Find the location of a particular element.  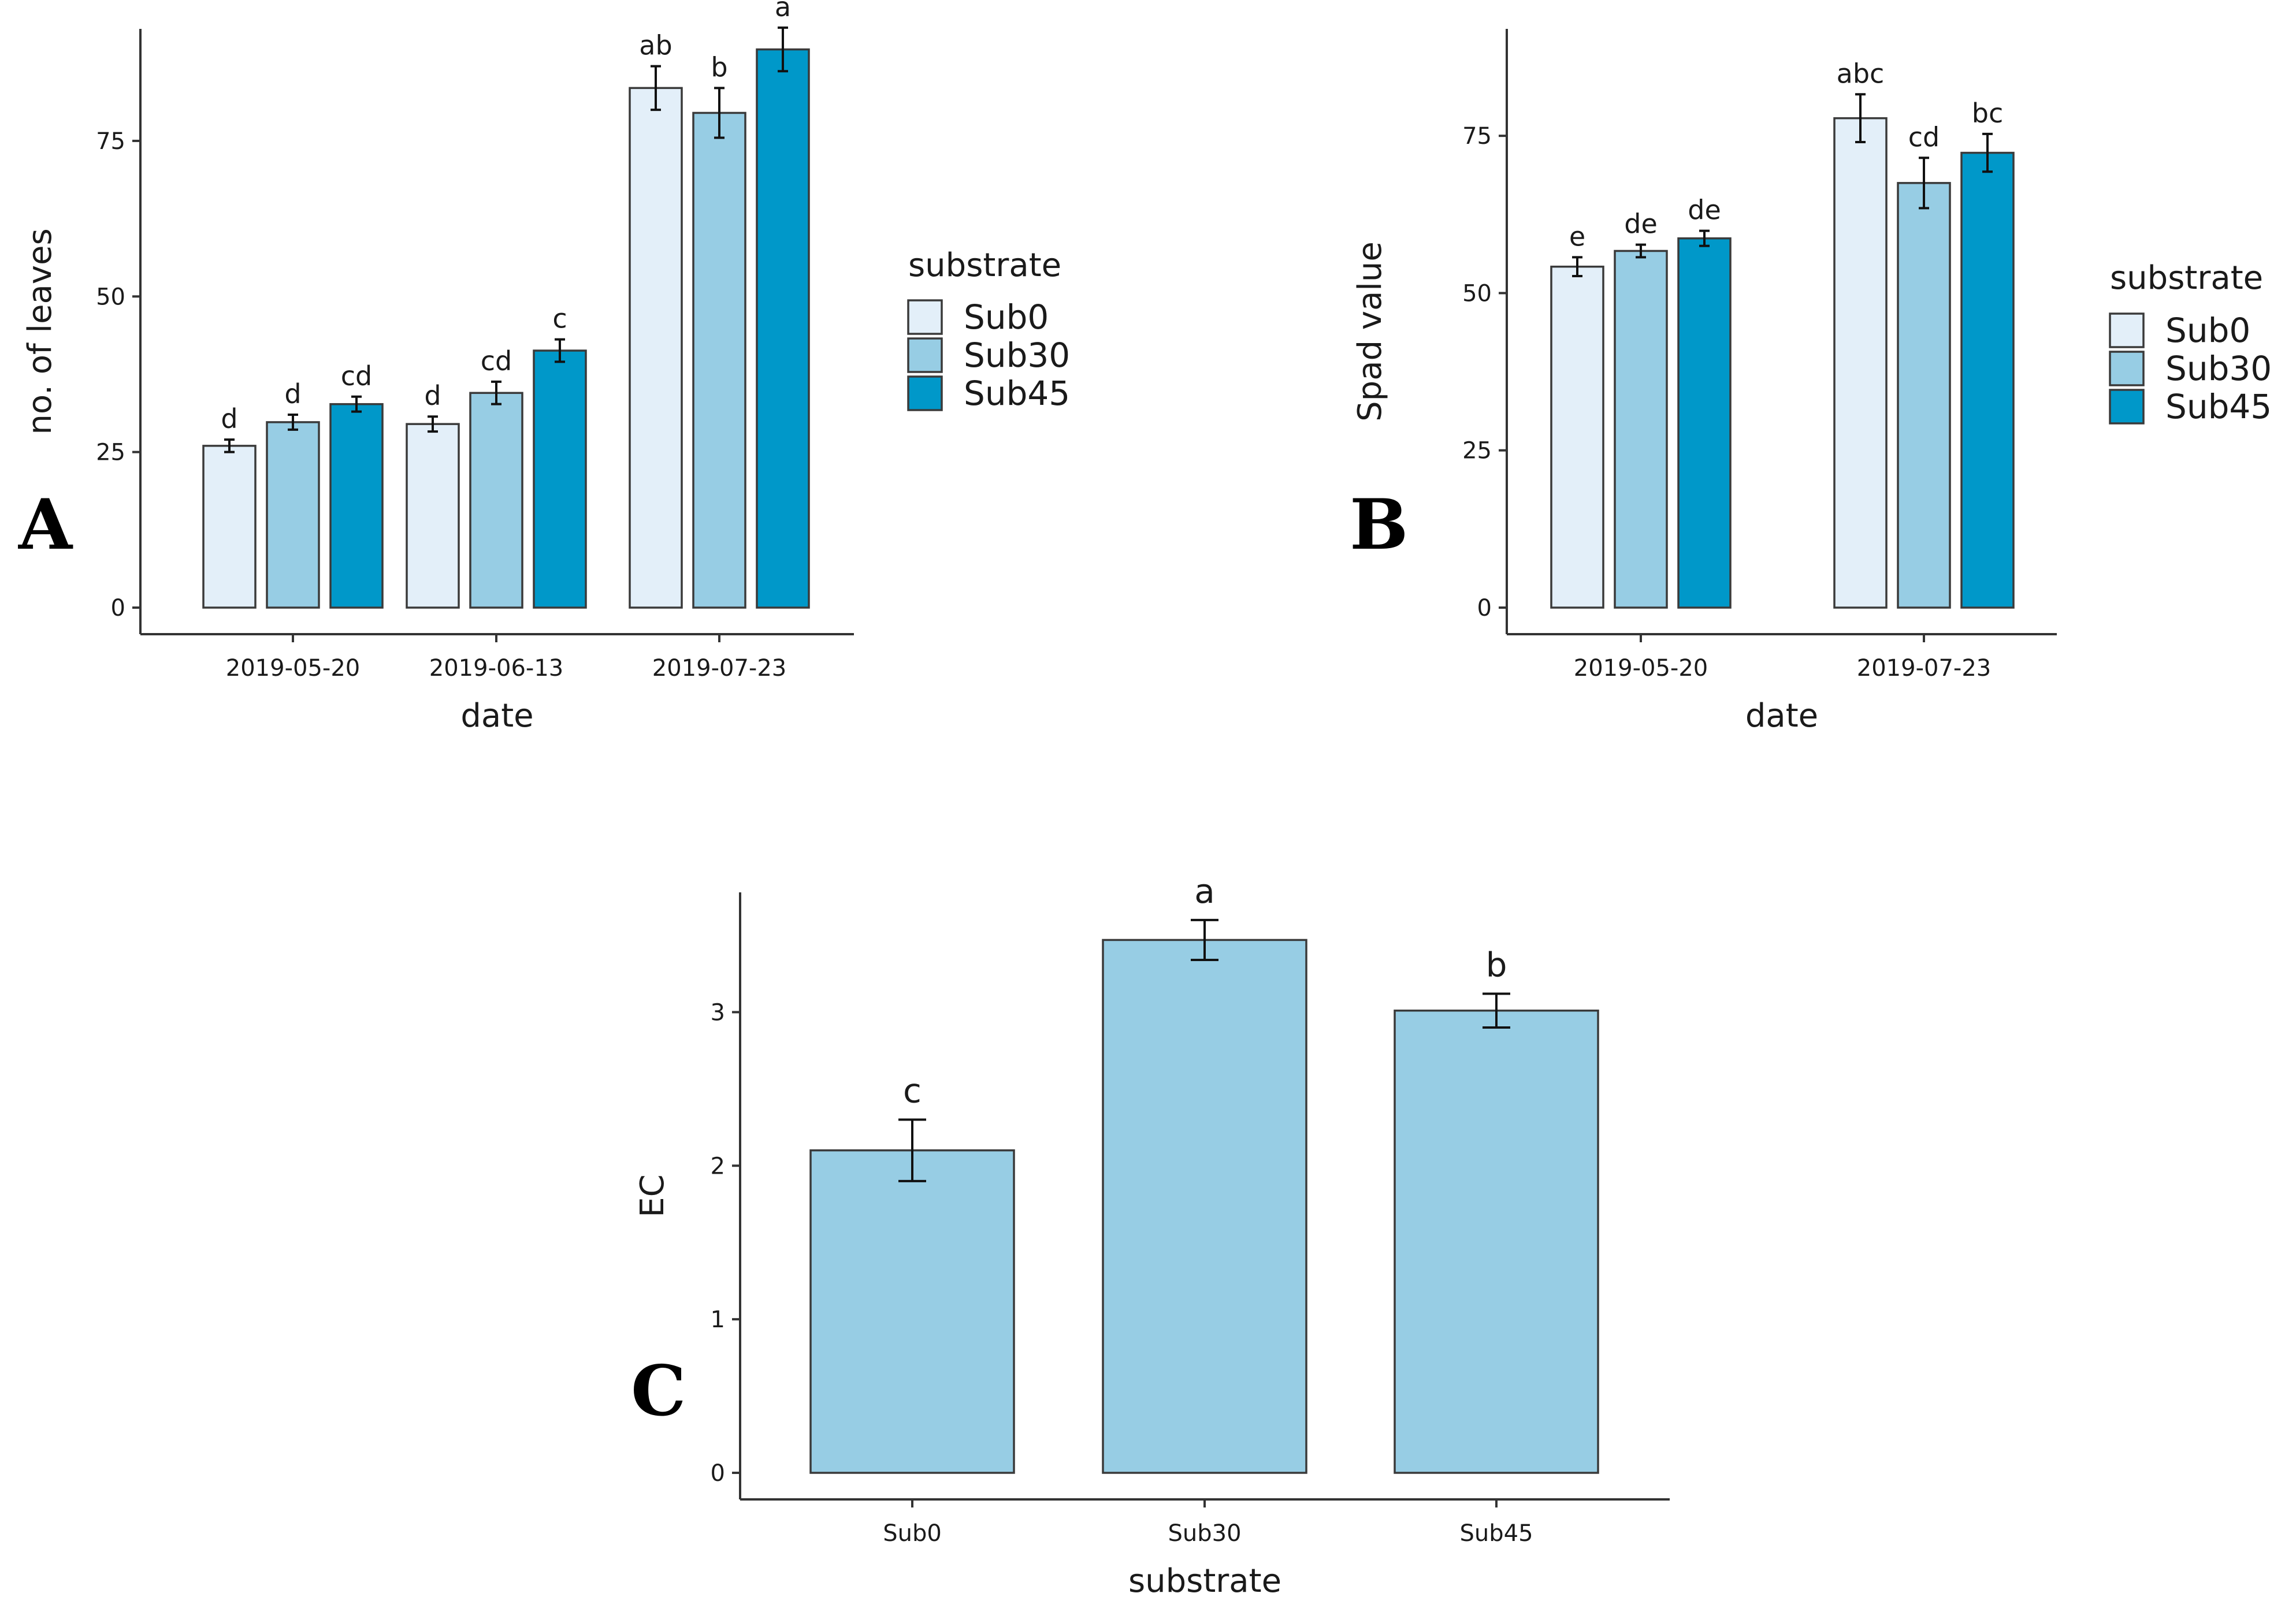

x-tick-label: Sub0 is located at coordinates (913, 1533).